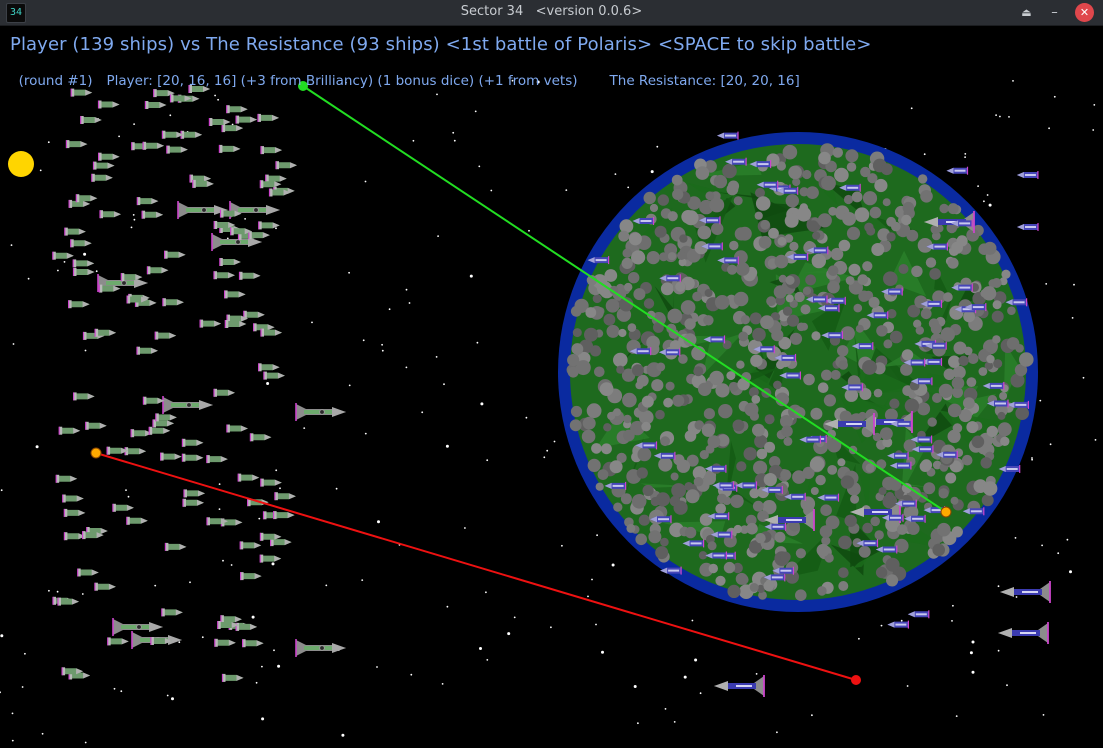 This screenshot has height=748, width=1103. What do you see at coordinates (1026, 12) in the screenshot?
I see `keep-above-button: ⏏` at bounding box center [1026, 12].